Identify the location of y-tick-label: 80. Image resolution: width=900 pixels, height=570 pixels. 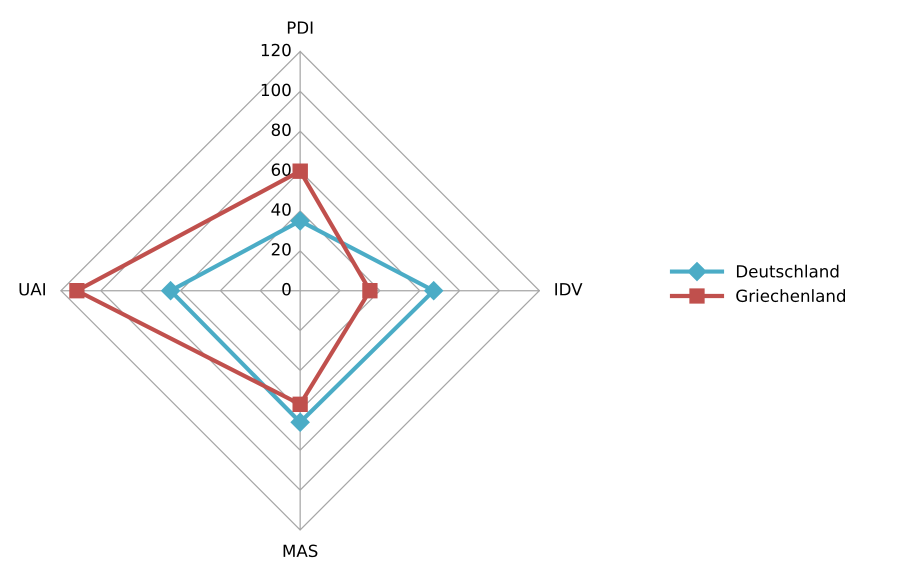
(281, 129).